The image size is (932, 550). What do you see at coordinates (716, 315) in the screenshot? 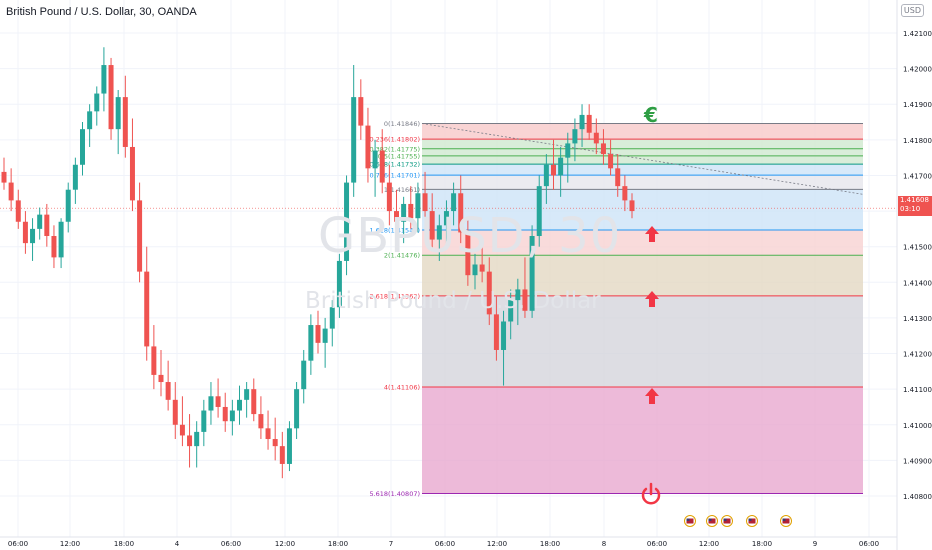
I see `drawing-annotations: €` at bounding box center [716, 315].